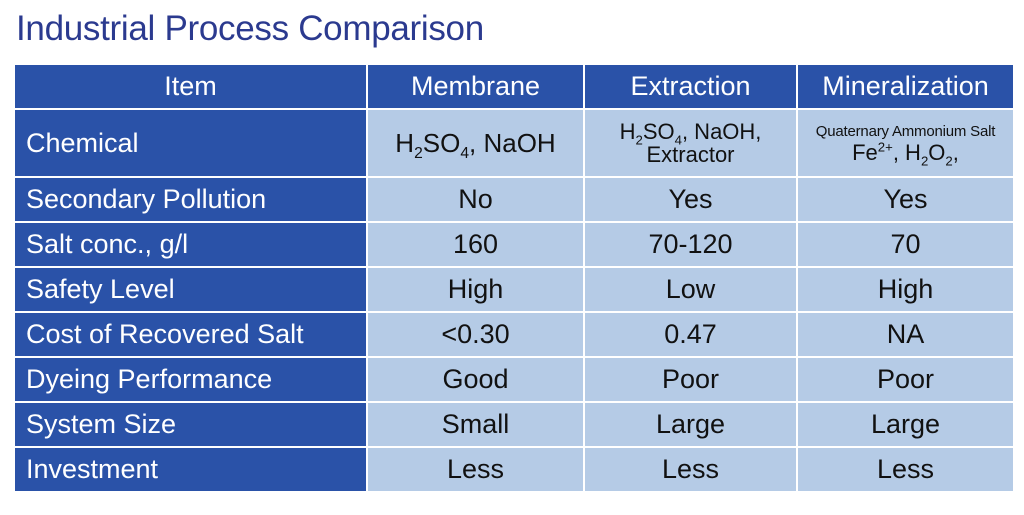 The width and height of the screenshot is (1024, 515). Describe the element at coordinates (690, 334) in the screenshot. I see `cell-extraction: 0.47` at that location.